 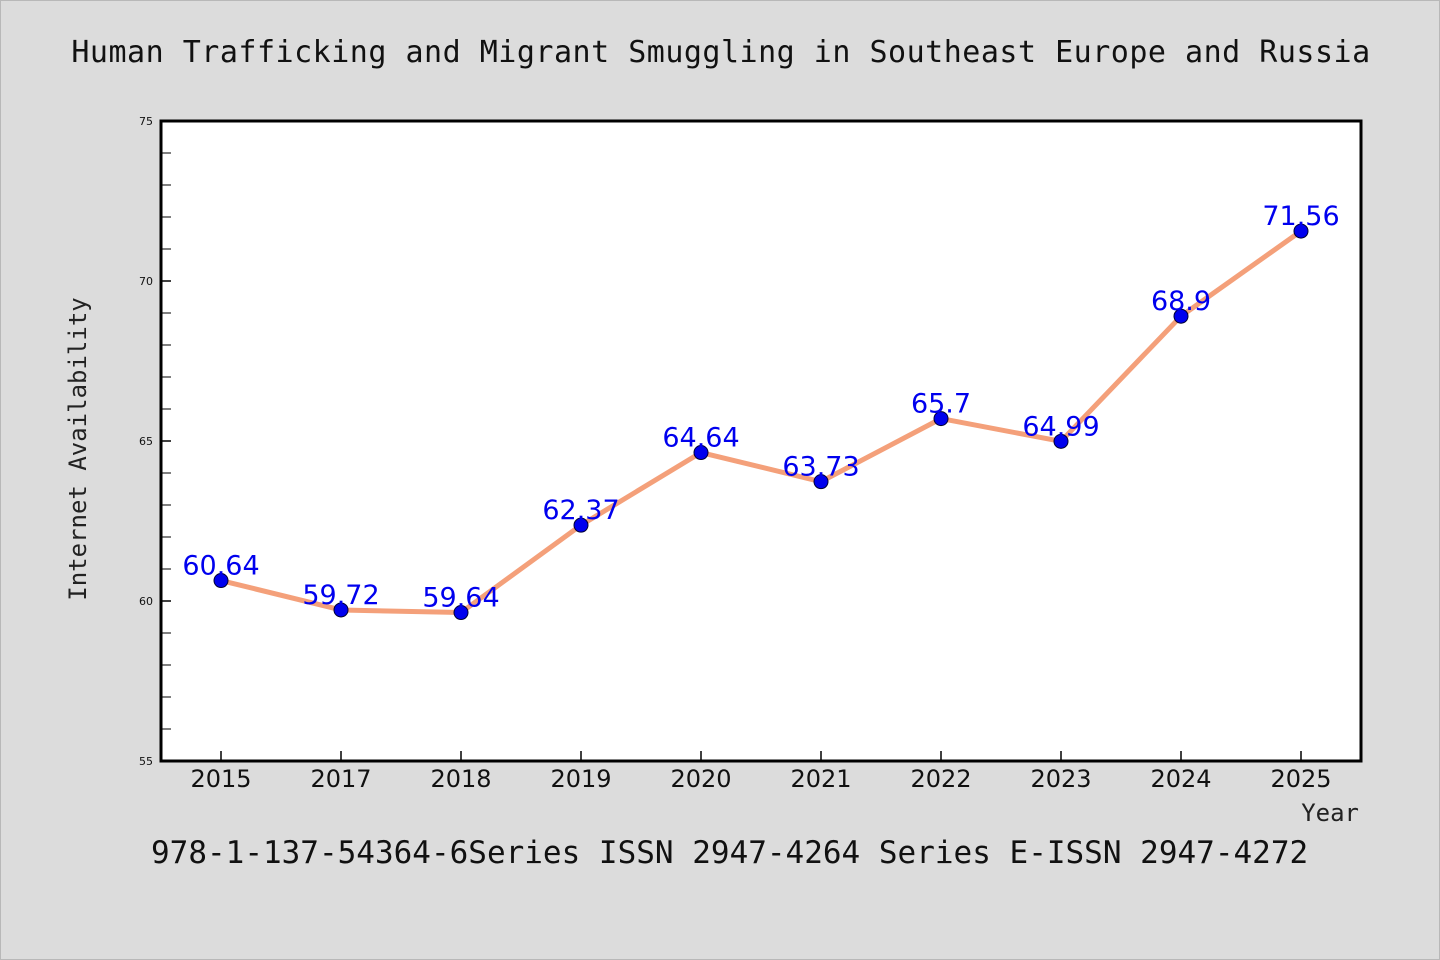 I want to click on x-tick-label: 2018, so click(x=460, y=779).